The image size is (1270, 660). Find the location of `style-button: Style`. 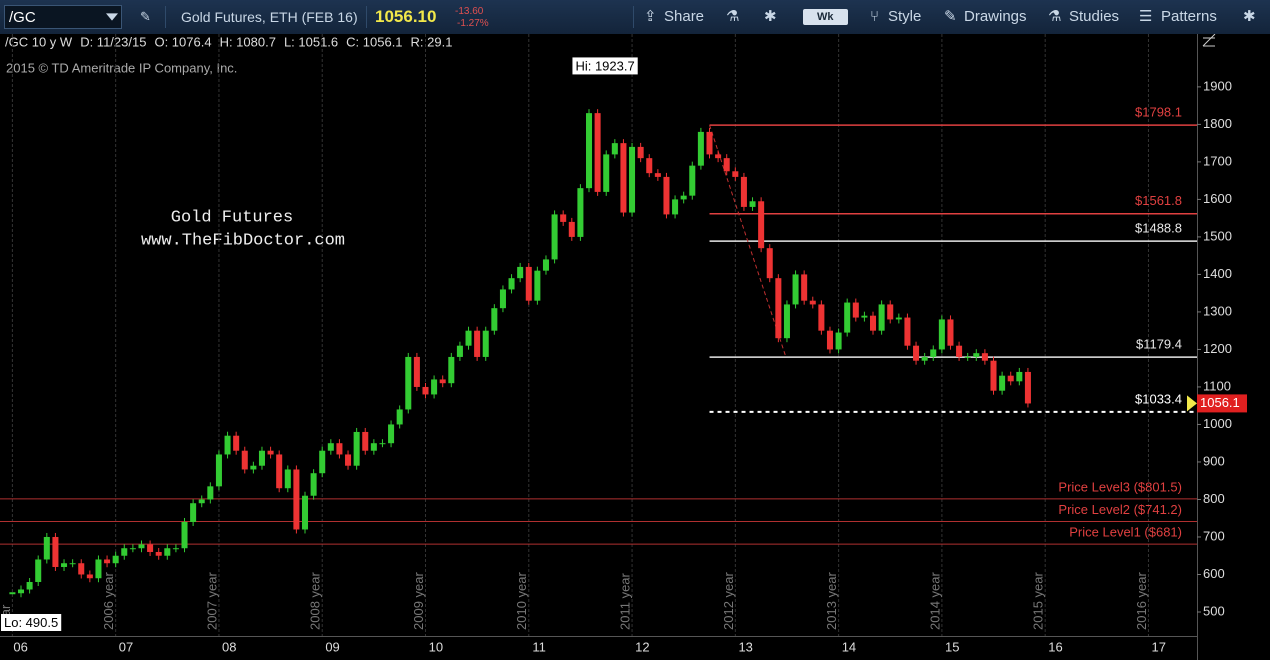

style-button: Style is located at coordinates (905, 16).